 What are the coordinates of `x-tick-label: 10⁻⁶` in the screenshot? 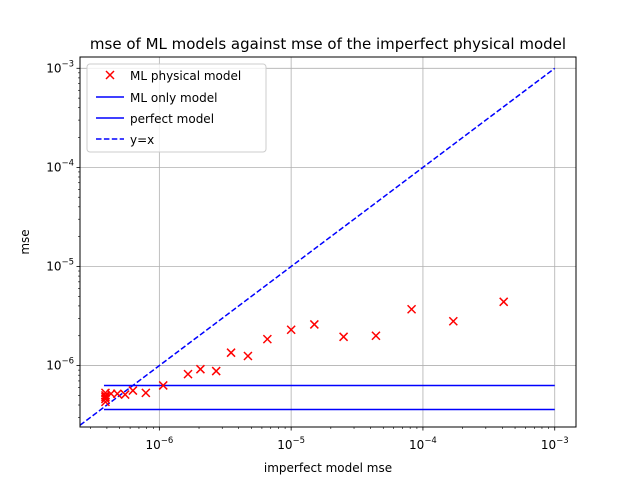 It's located at (159, 444).